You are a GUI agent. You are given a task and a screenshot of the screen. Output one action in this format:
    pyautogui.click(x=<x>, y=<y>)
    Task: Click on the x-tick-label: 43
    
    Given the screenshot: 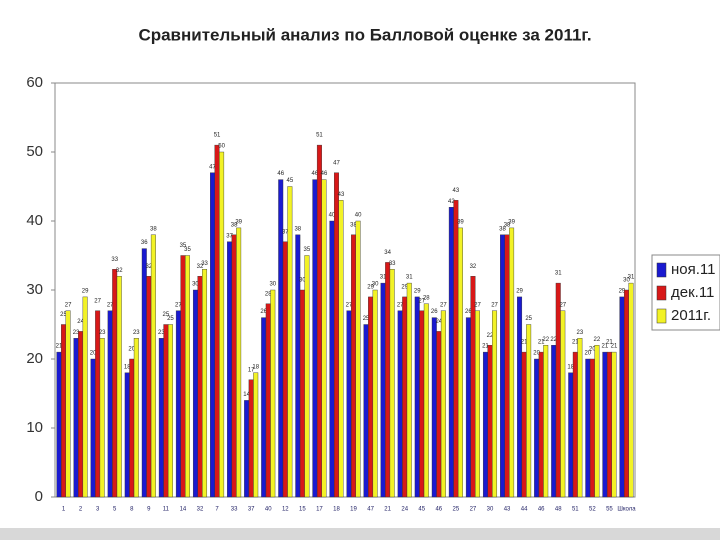 What is the action you would take?
    pyautogui.click(x=507, y=510)
    